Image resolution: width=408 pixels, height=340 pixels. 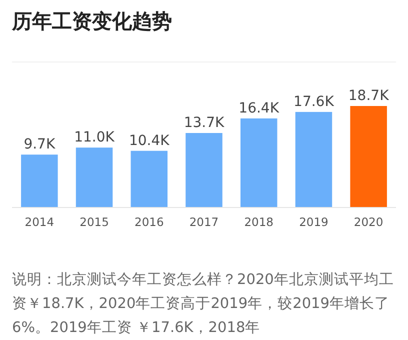 I want to click on data-label: 9.7K, so click(x=40, y=144).